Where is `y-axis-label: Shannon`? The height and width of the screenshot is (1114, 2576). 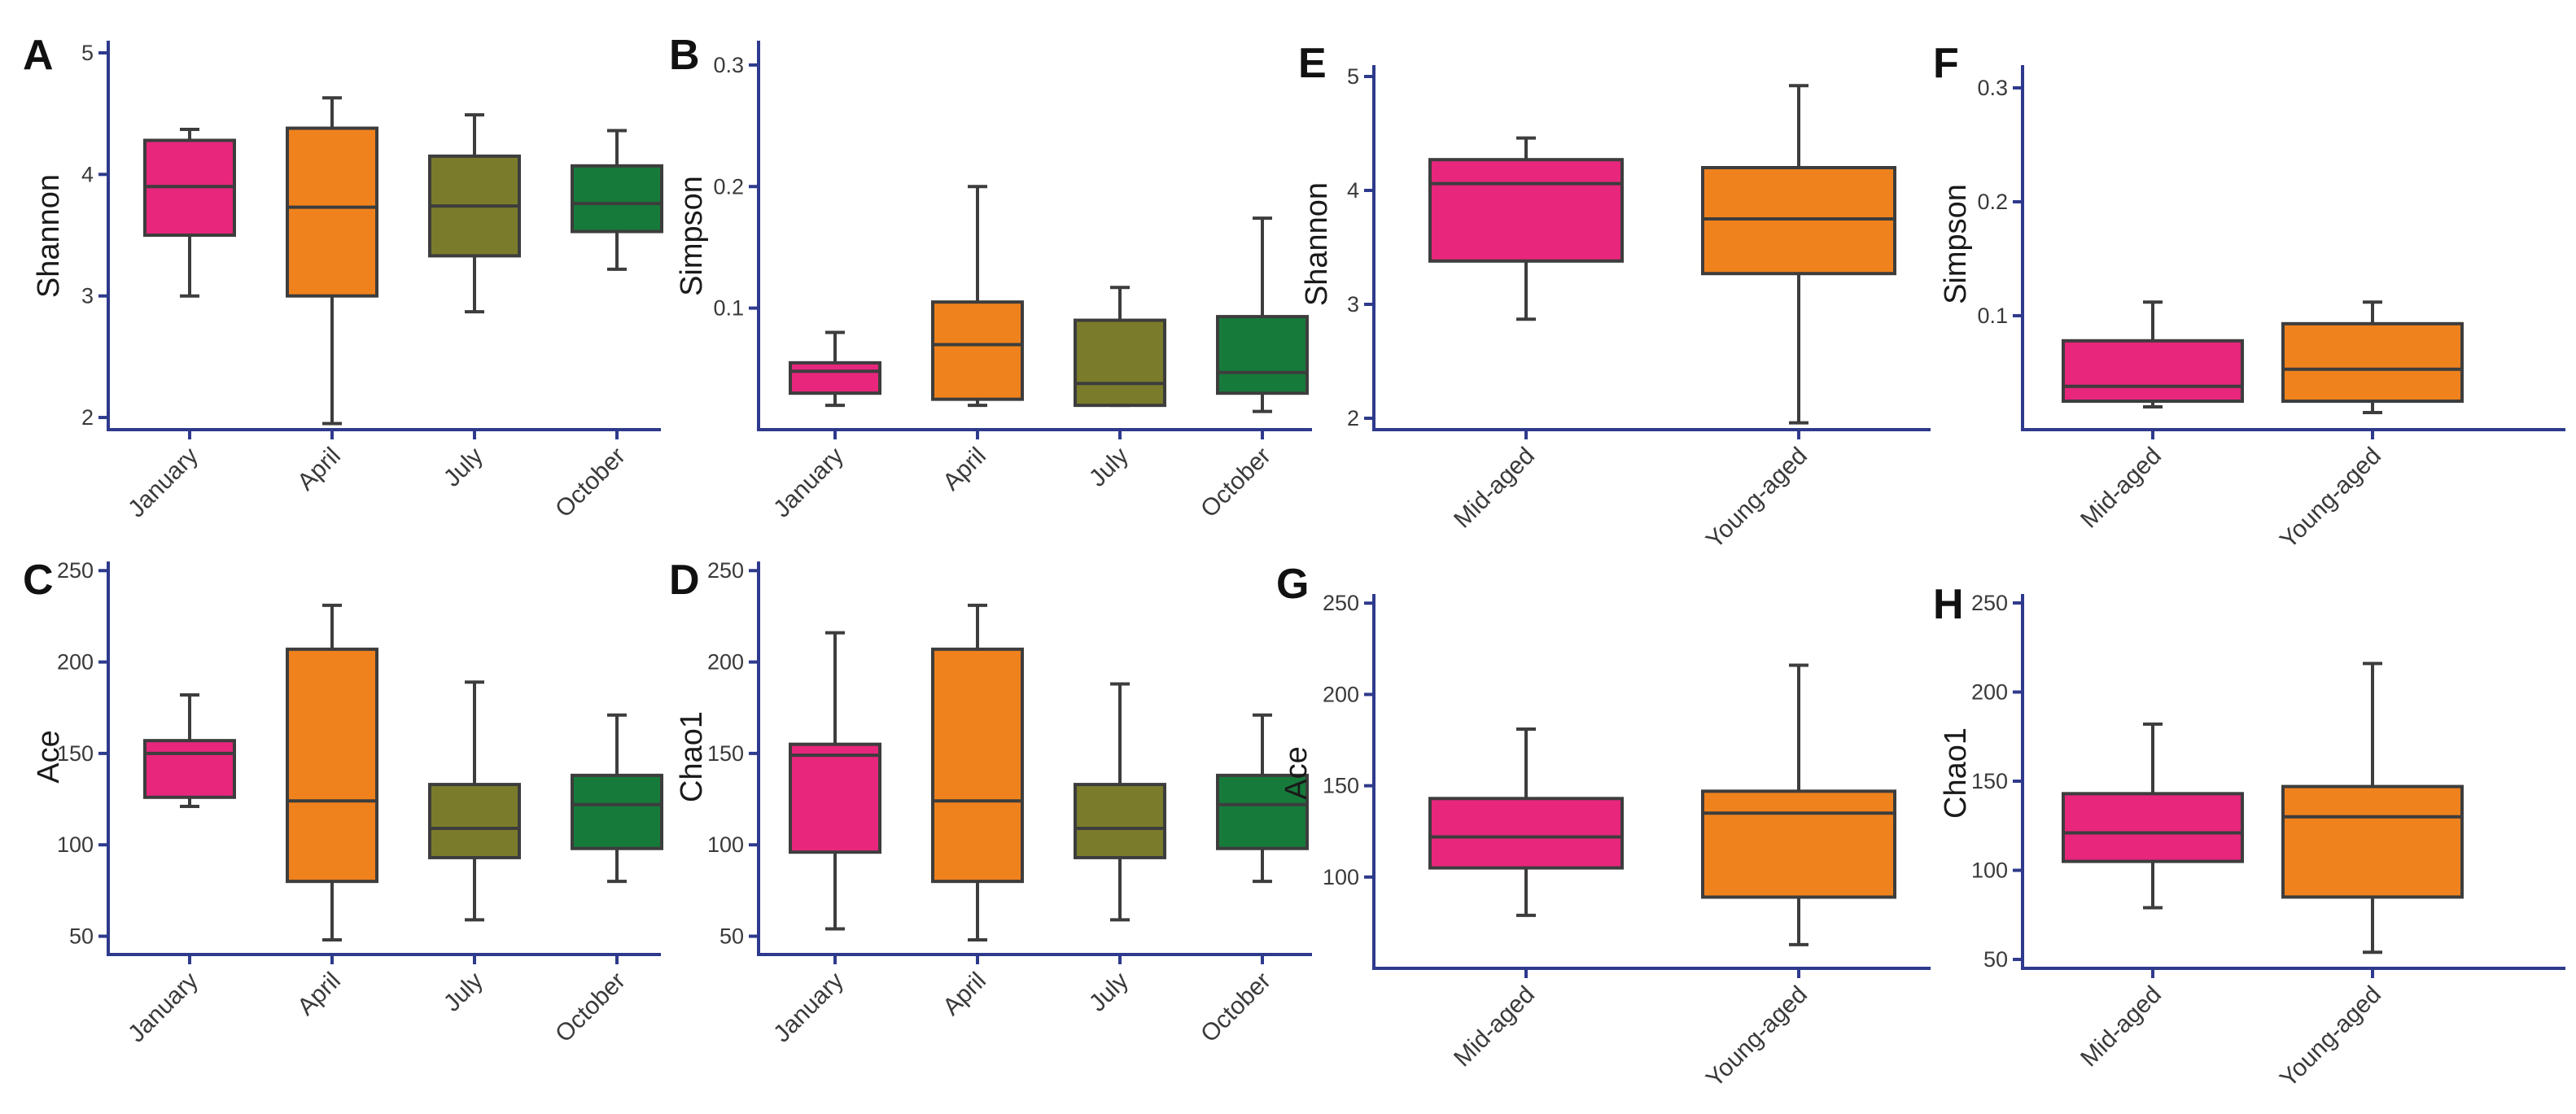
y-axis-label: Shannon is located at coordinates (1317, 244).